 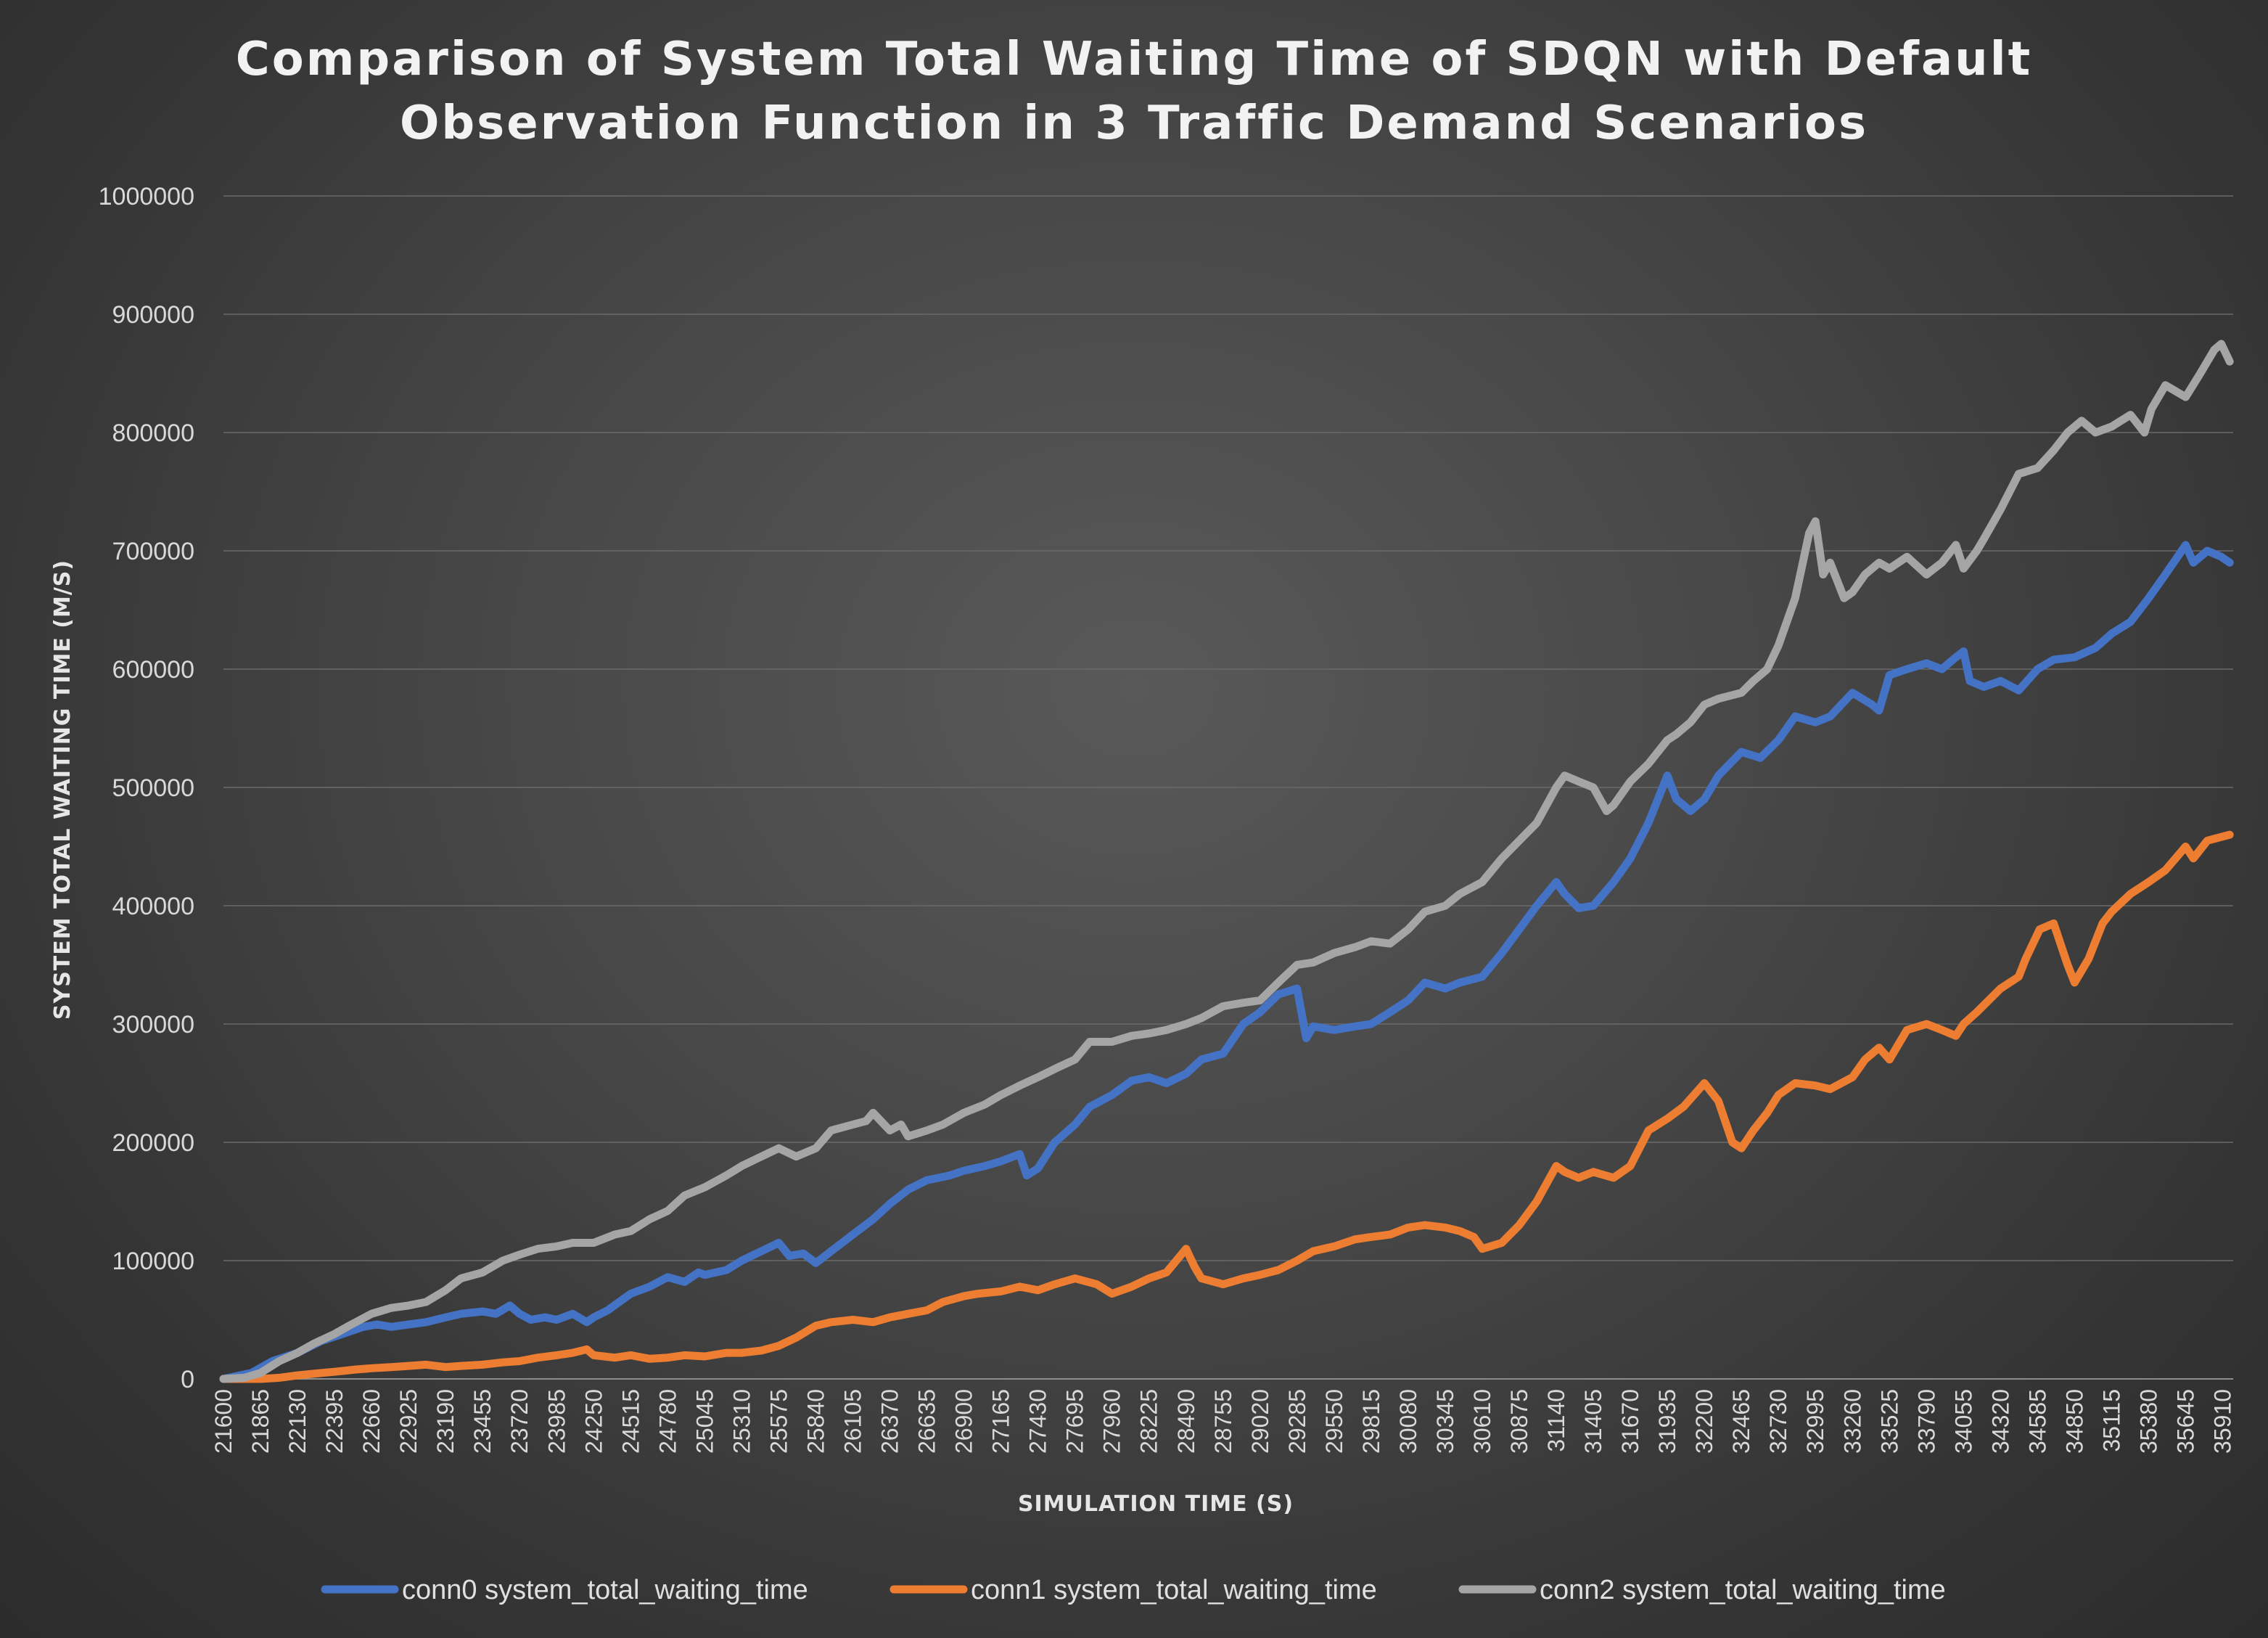 What do you see at coordinates (153, 670) in the screenshot?
I see `y-tick-label: 600000` at bounding box center [153, 670].